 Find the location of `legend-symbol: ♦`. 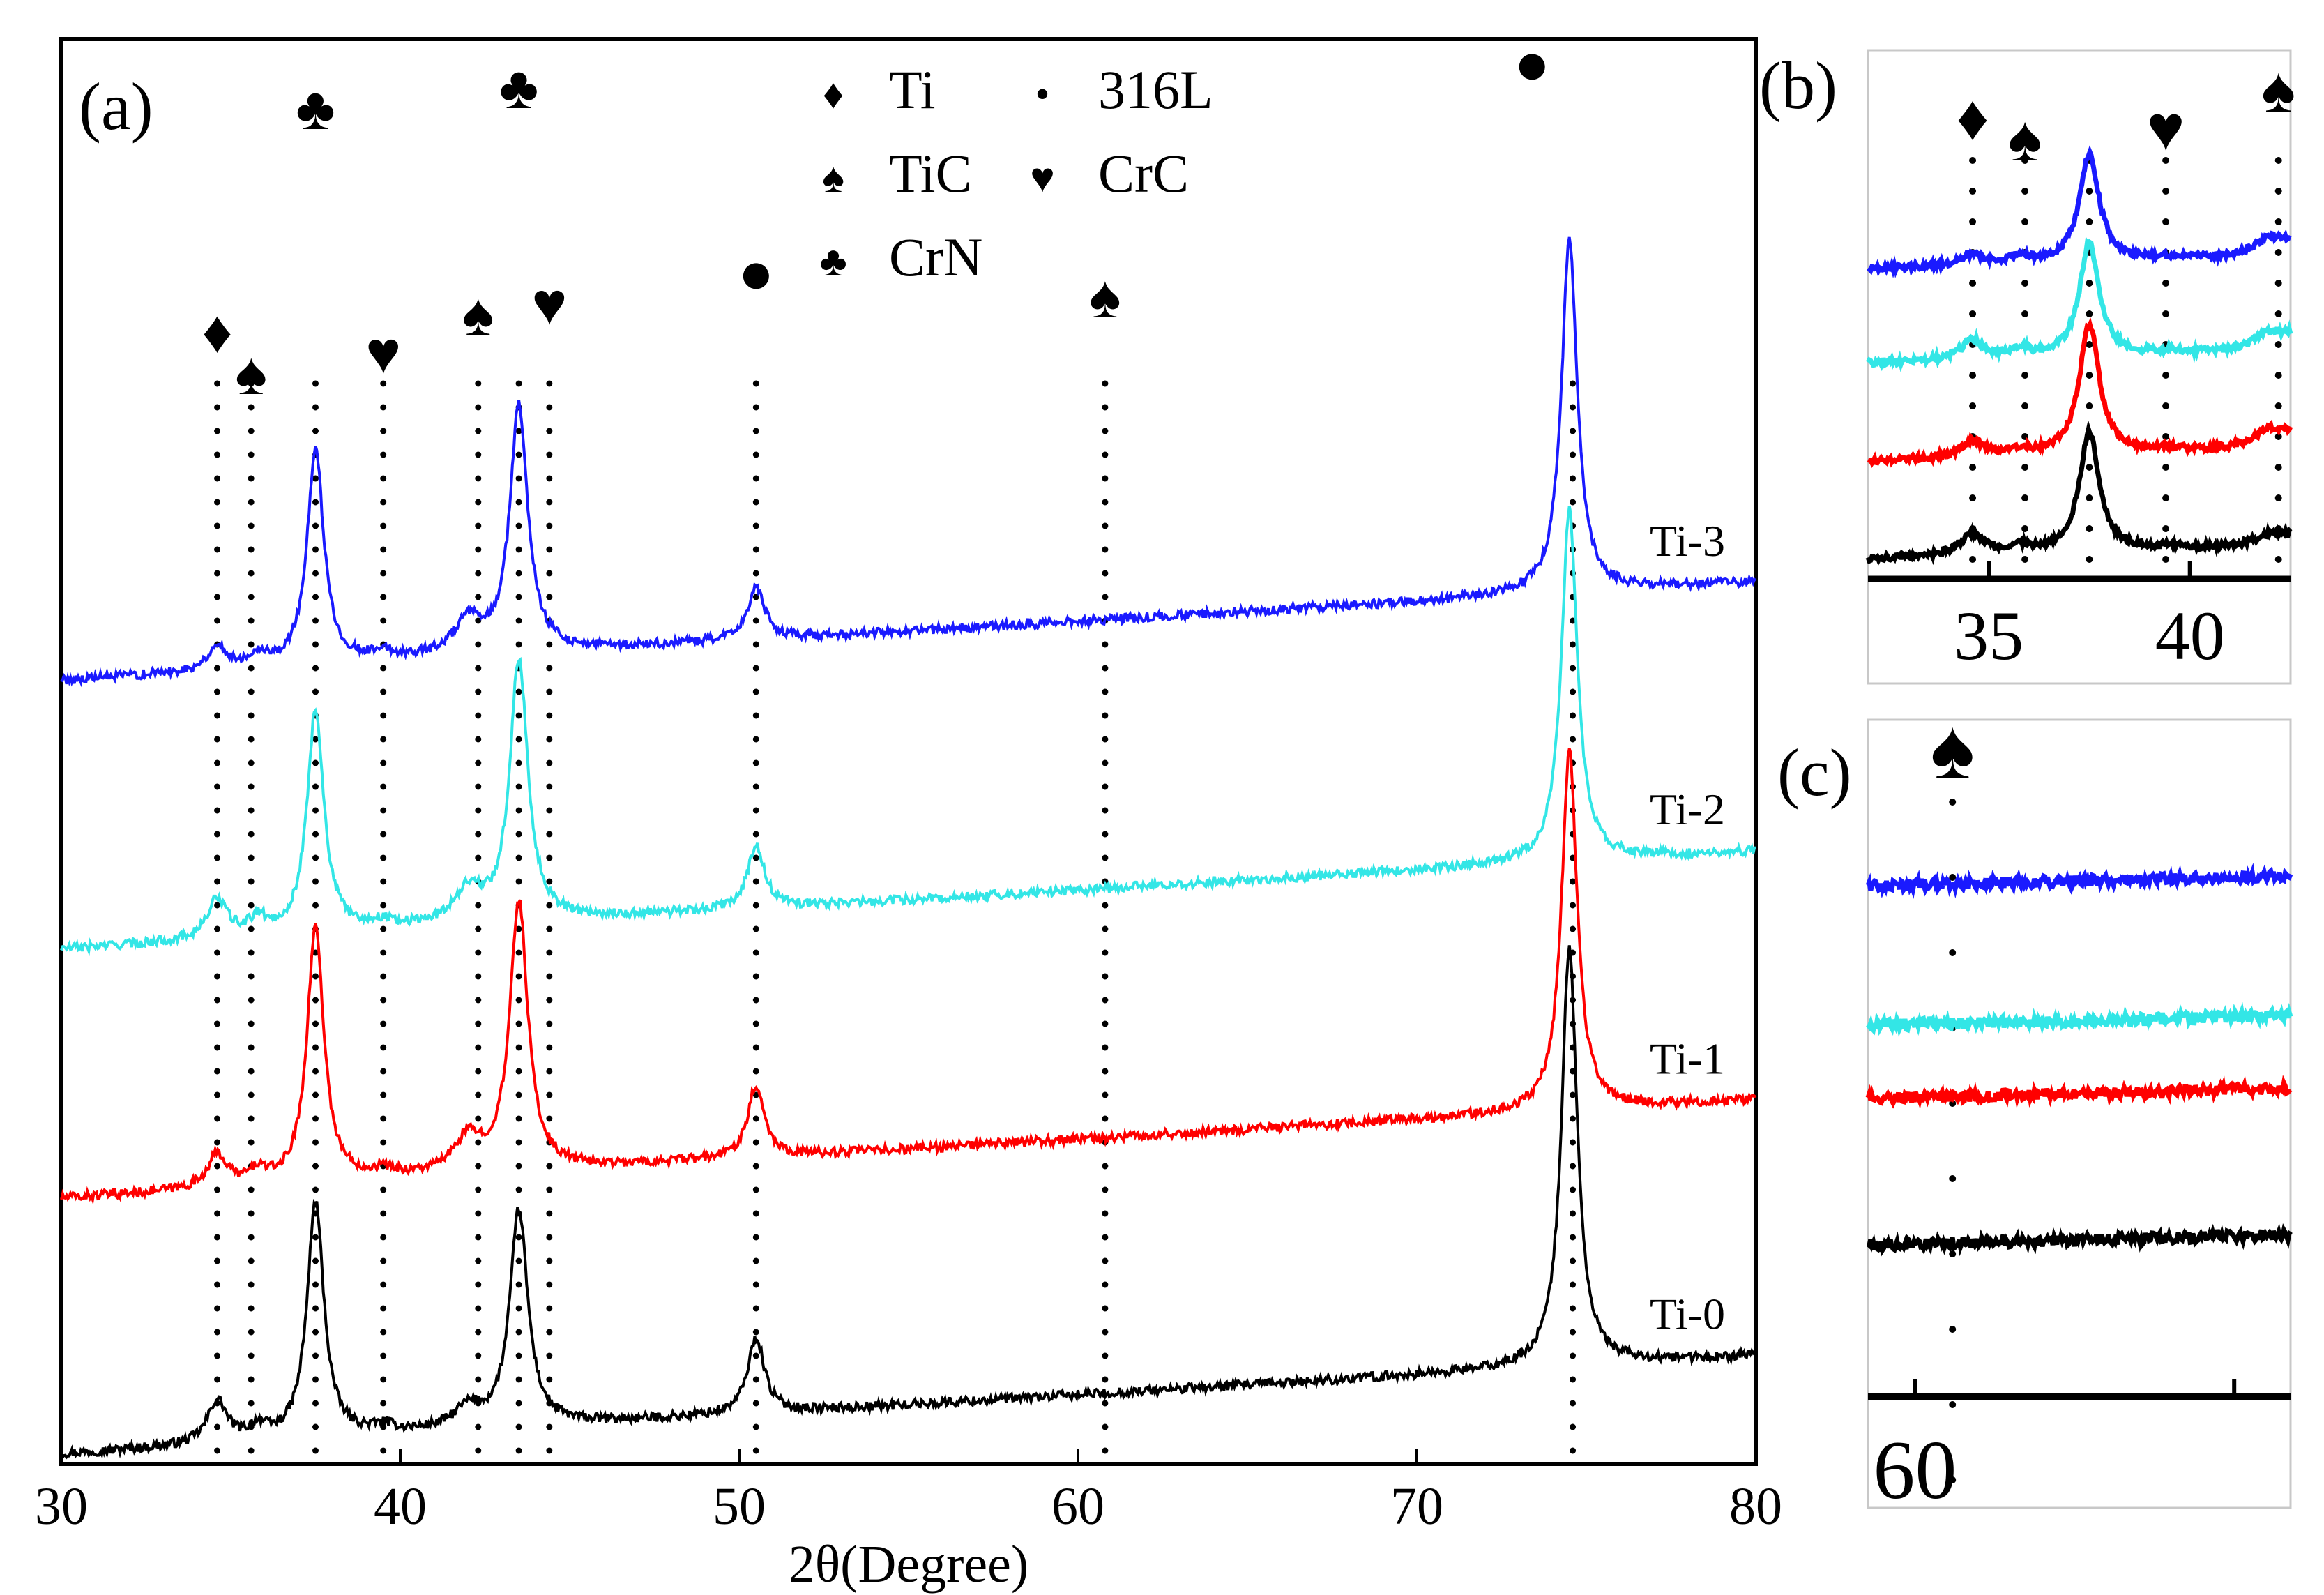

legend-symbol: ♦ is located at coordinates (833, 94).